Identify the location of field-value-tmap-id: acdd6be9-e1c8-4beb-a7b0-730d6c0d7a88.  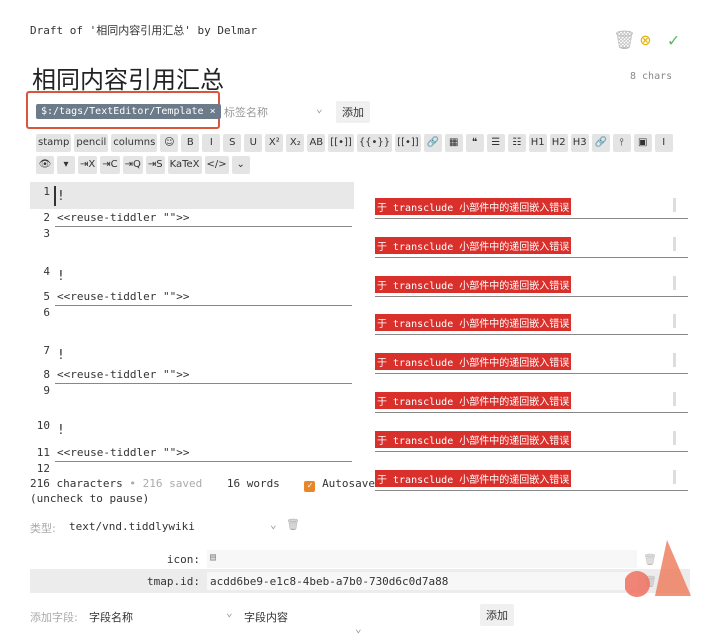
(329, 581).